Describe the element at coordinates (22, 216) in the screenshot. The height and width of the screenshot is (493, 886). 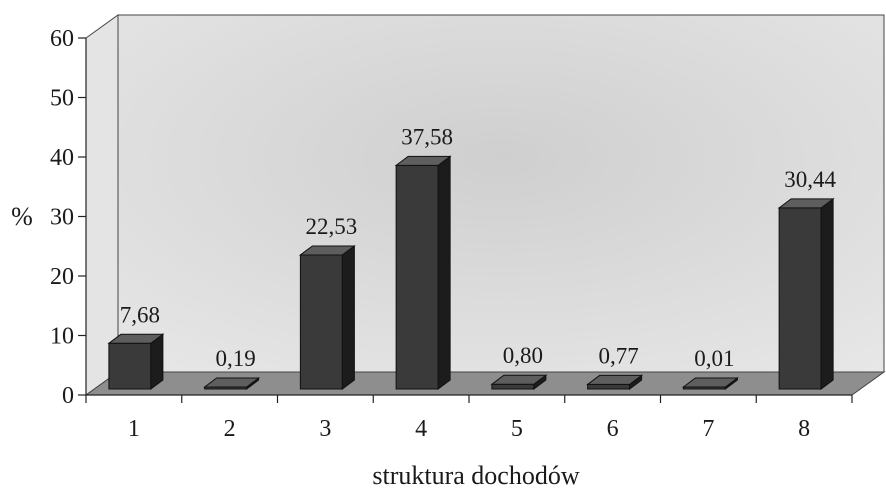
I see `y-axis-title: %` at that location.